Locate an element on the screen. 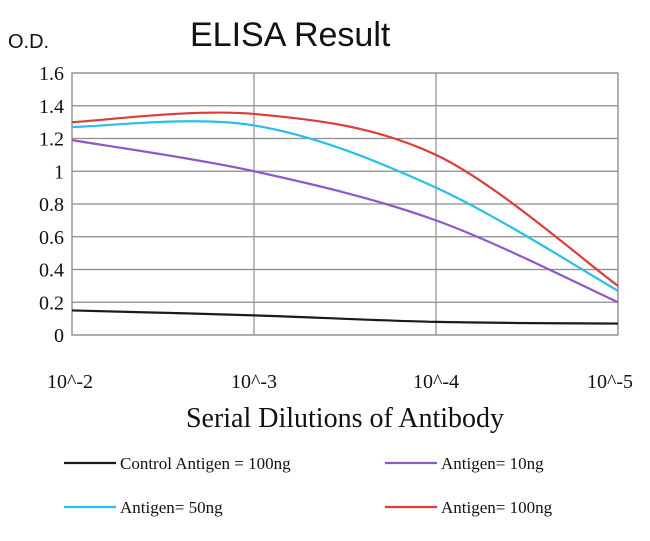 This screenshot has width=650, height=541. legend-label-2: Antigen= 50ng is located at coordinates (171, 507).